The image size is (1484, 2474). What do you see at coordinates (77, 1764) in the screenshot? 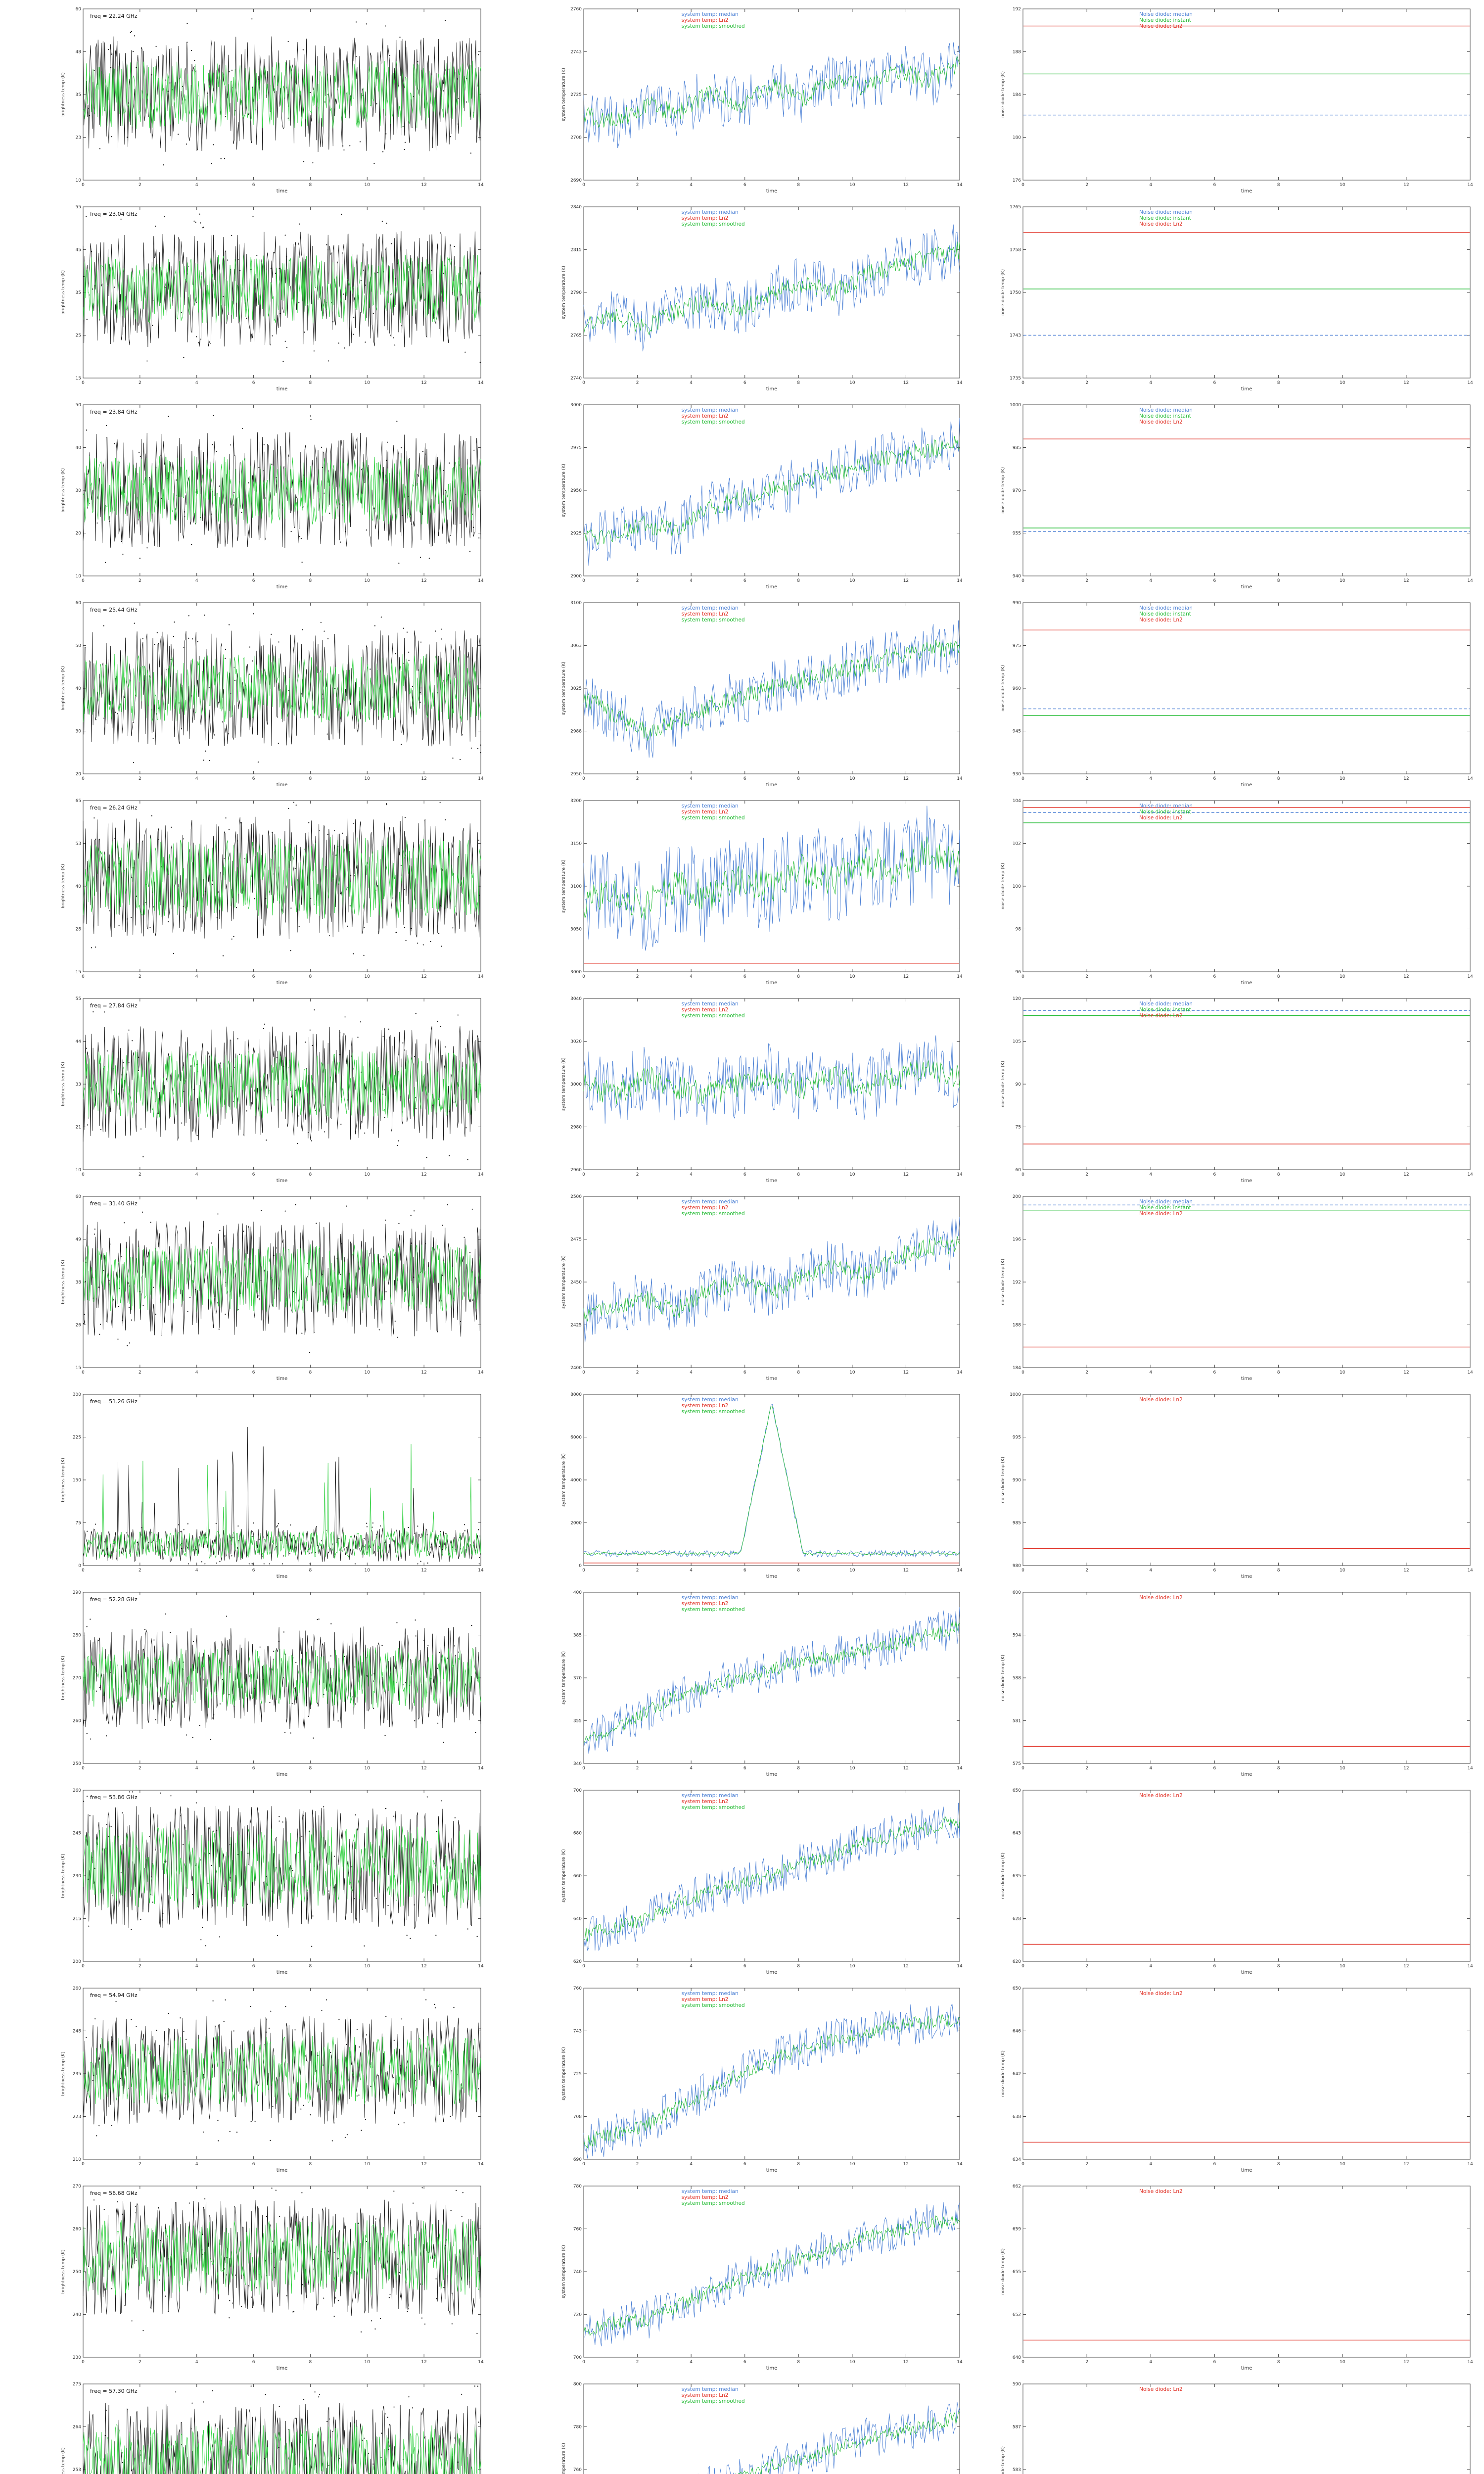
I see `y-tick-label: 250` at bounding box center [77, 1764].